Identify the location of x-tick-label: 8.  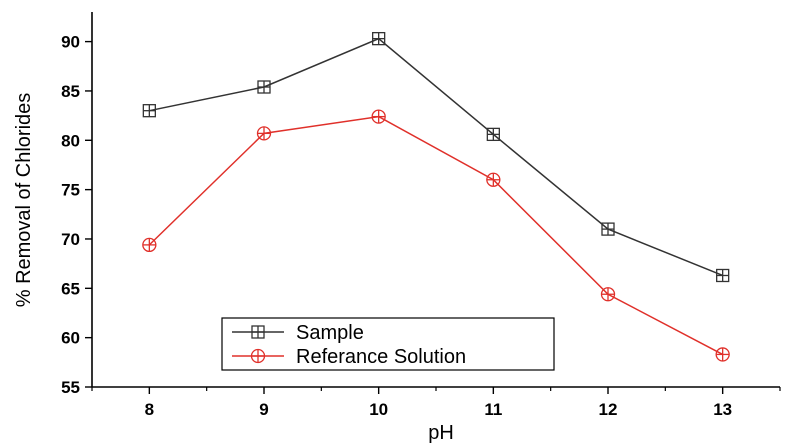
(149, 409).